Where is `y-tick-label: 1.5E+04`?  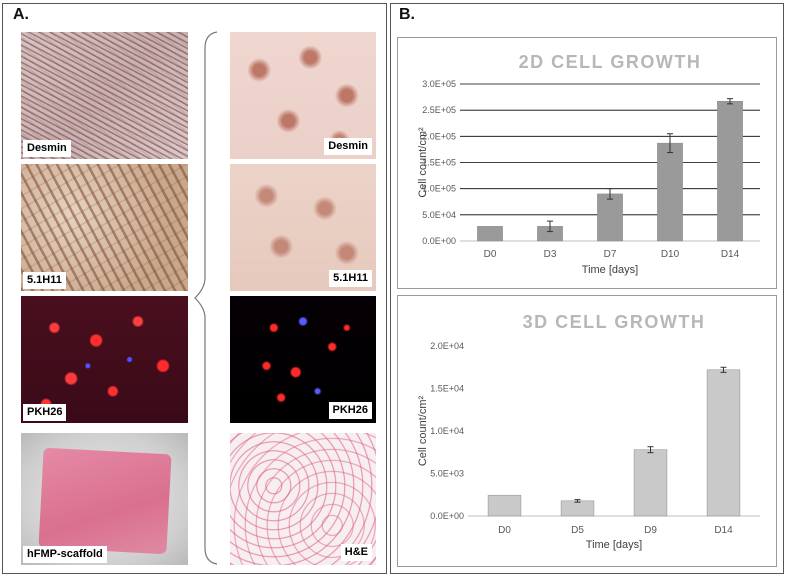 y-tick-label: 1.5E+04 is located at coordinates (447, 389).